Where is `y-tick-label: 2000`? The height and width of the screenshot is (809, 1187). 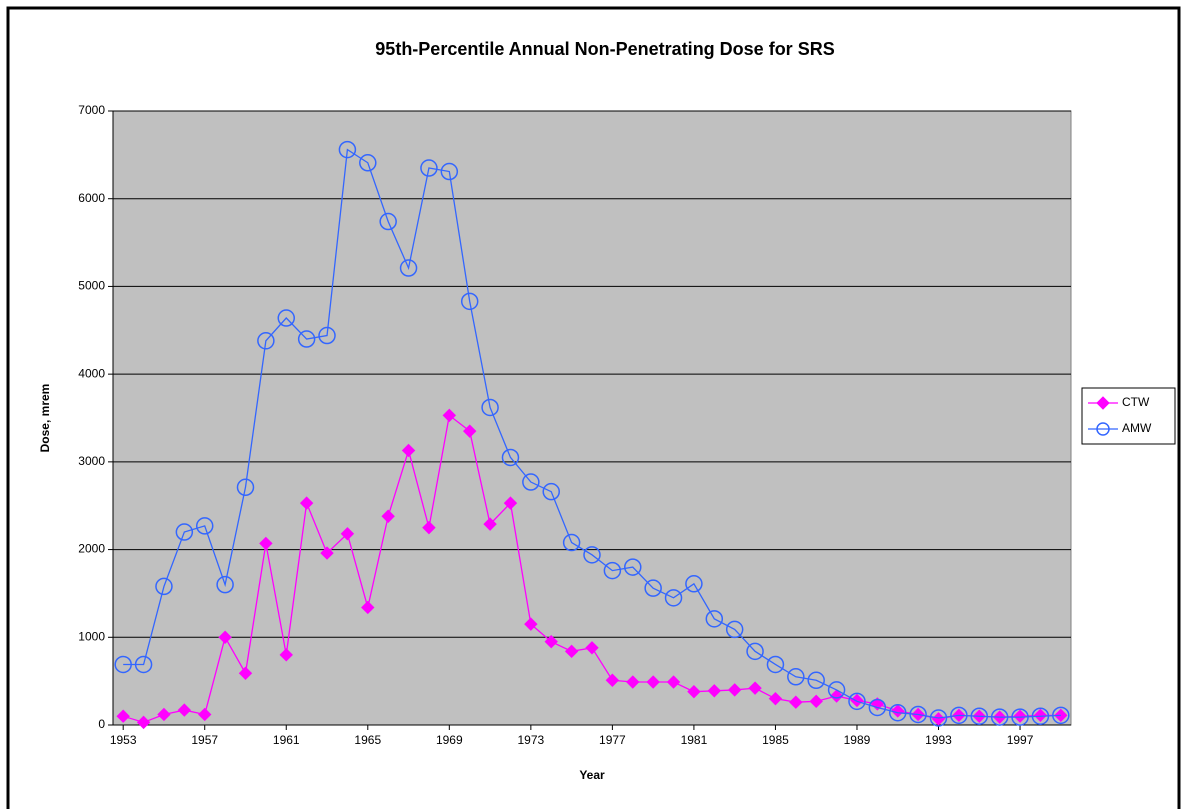 y-tick-label: 2000 is located at coordinates (91, 549).